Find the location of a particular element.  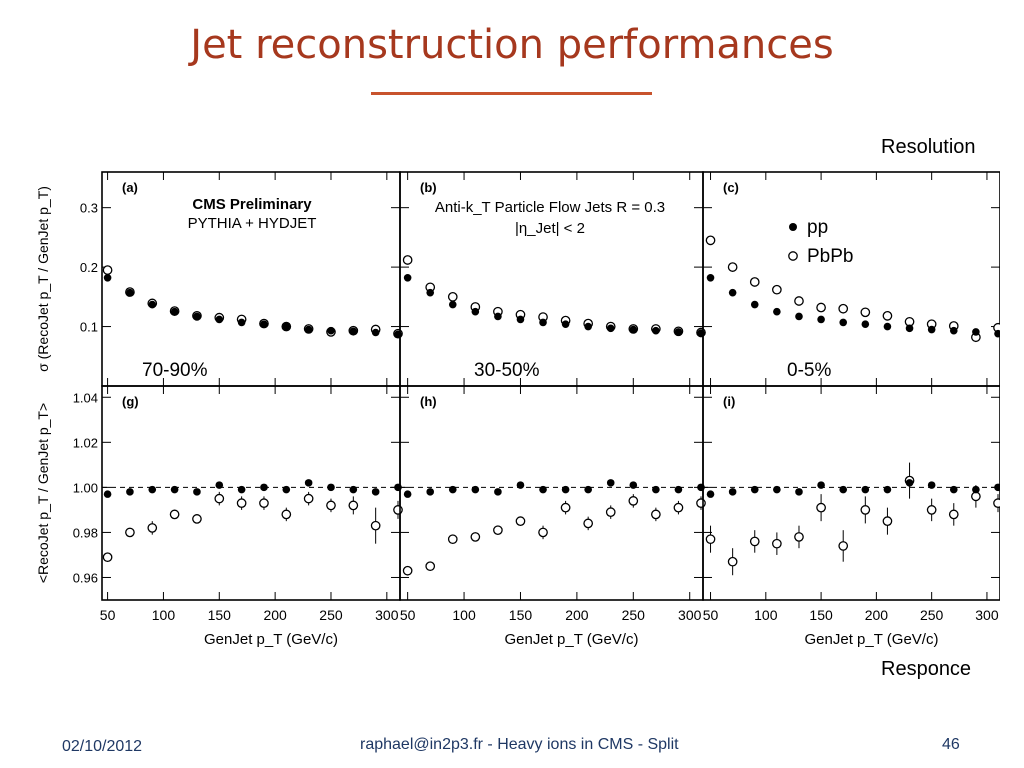

y-tick-label: 1.04 is located at coordinates (85, 397).